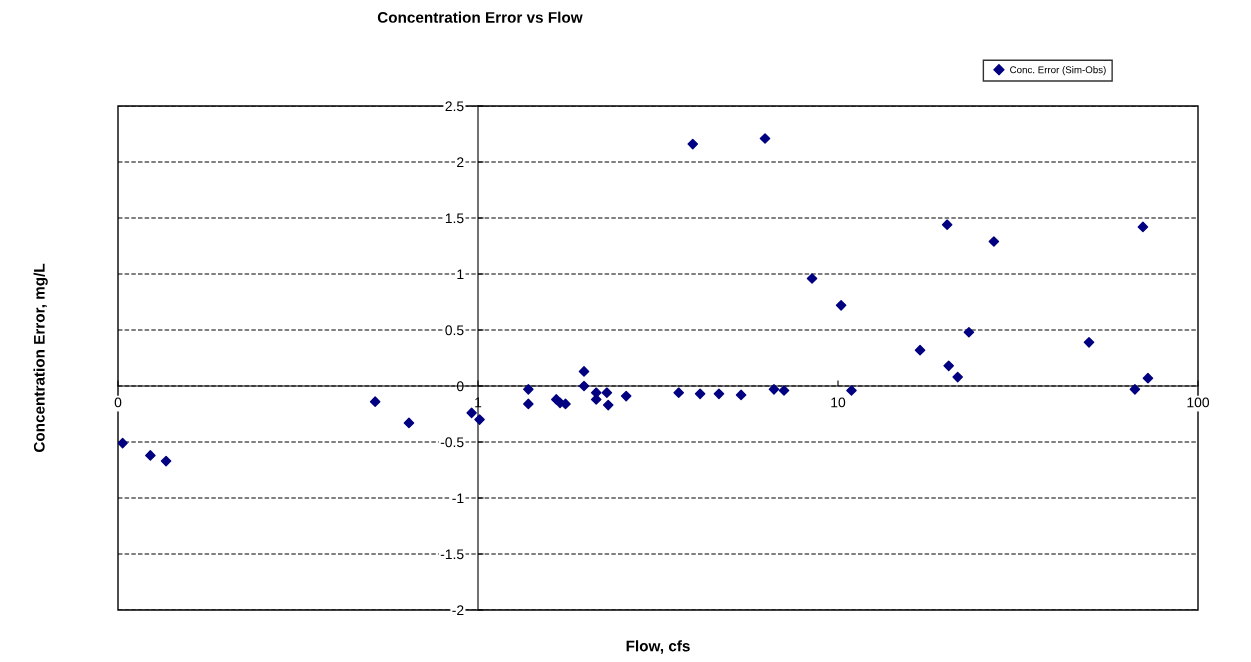  I want to click on y-tick-label: 2, so click(460, 162).